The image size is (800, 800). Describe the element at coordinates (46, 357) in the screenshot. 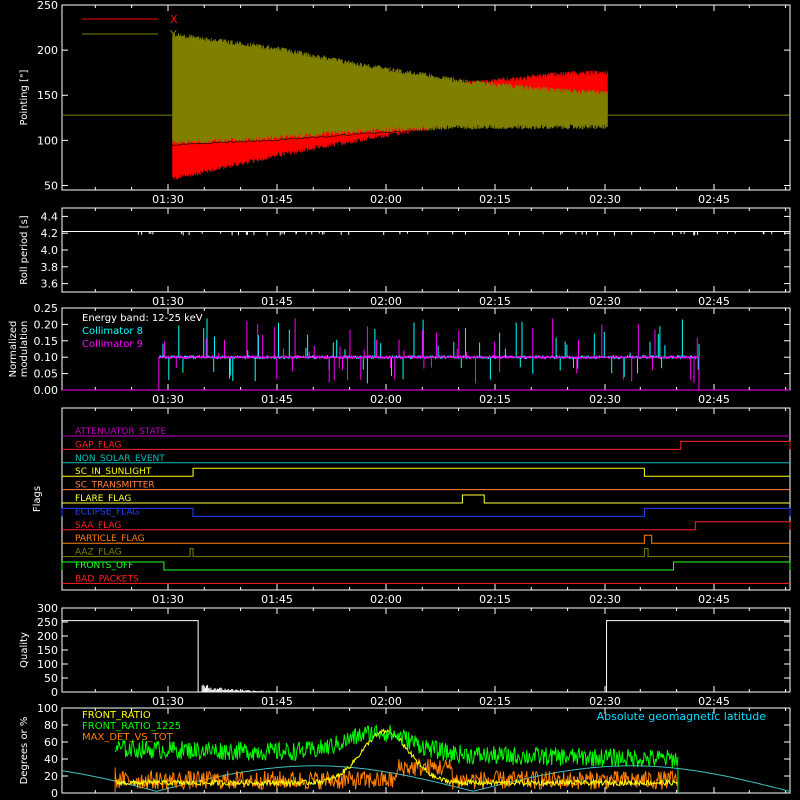

I see `modulation-ytick-label: 0.10` at that location.